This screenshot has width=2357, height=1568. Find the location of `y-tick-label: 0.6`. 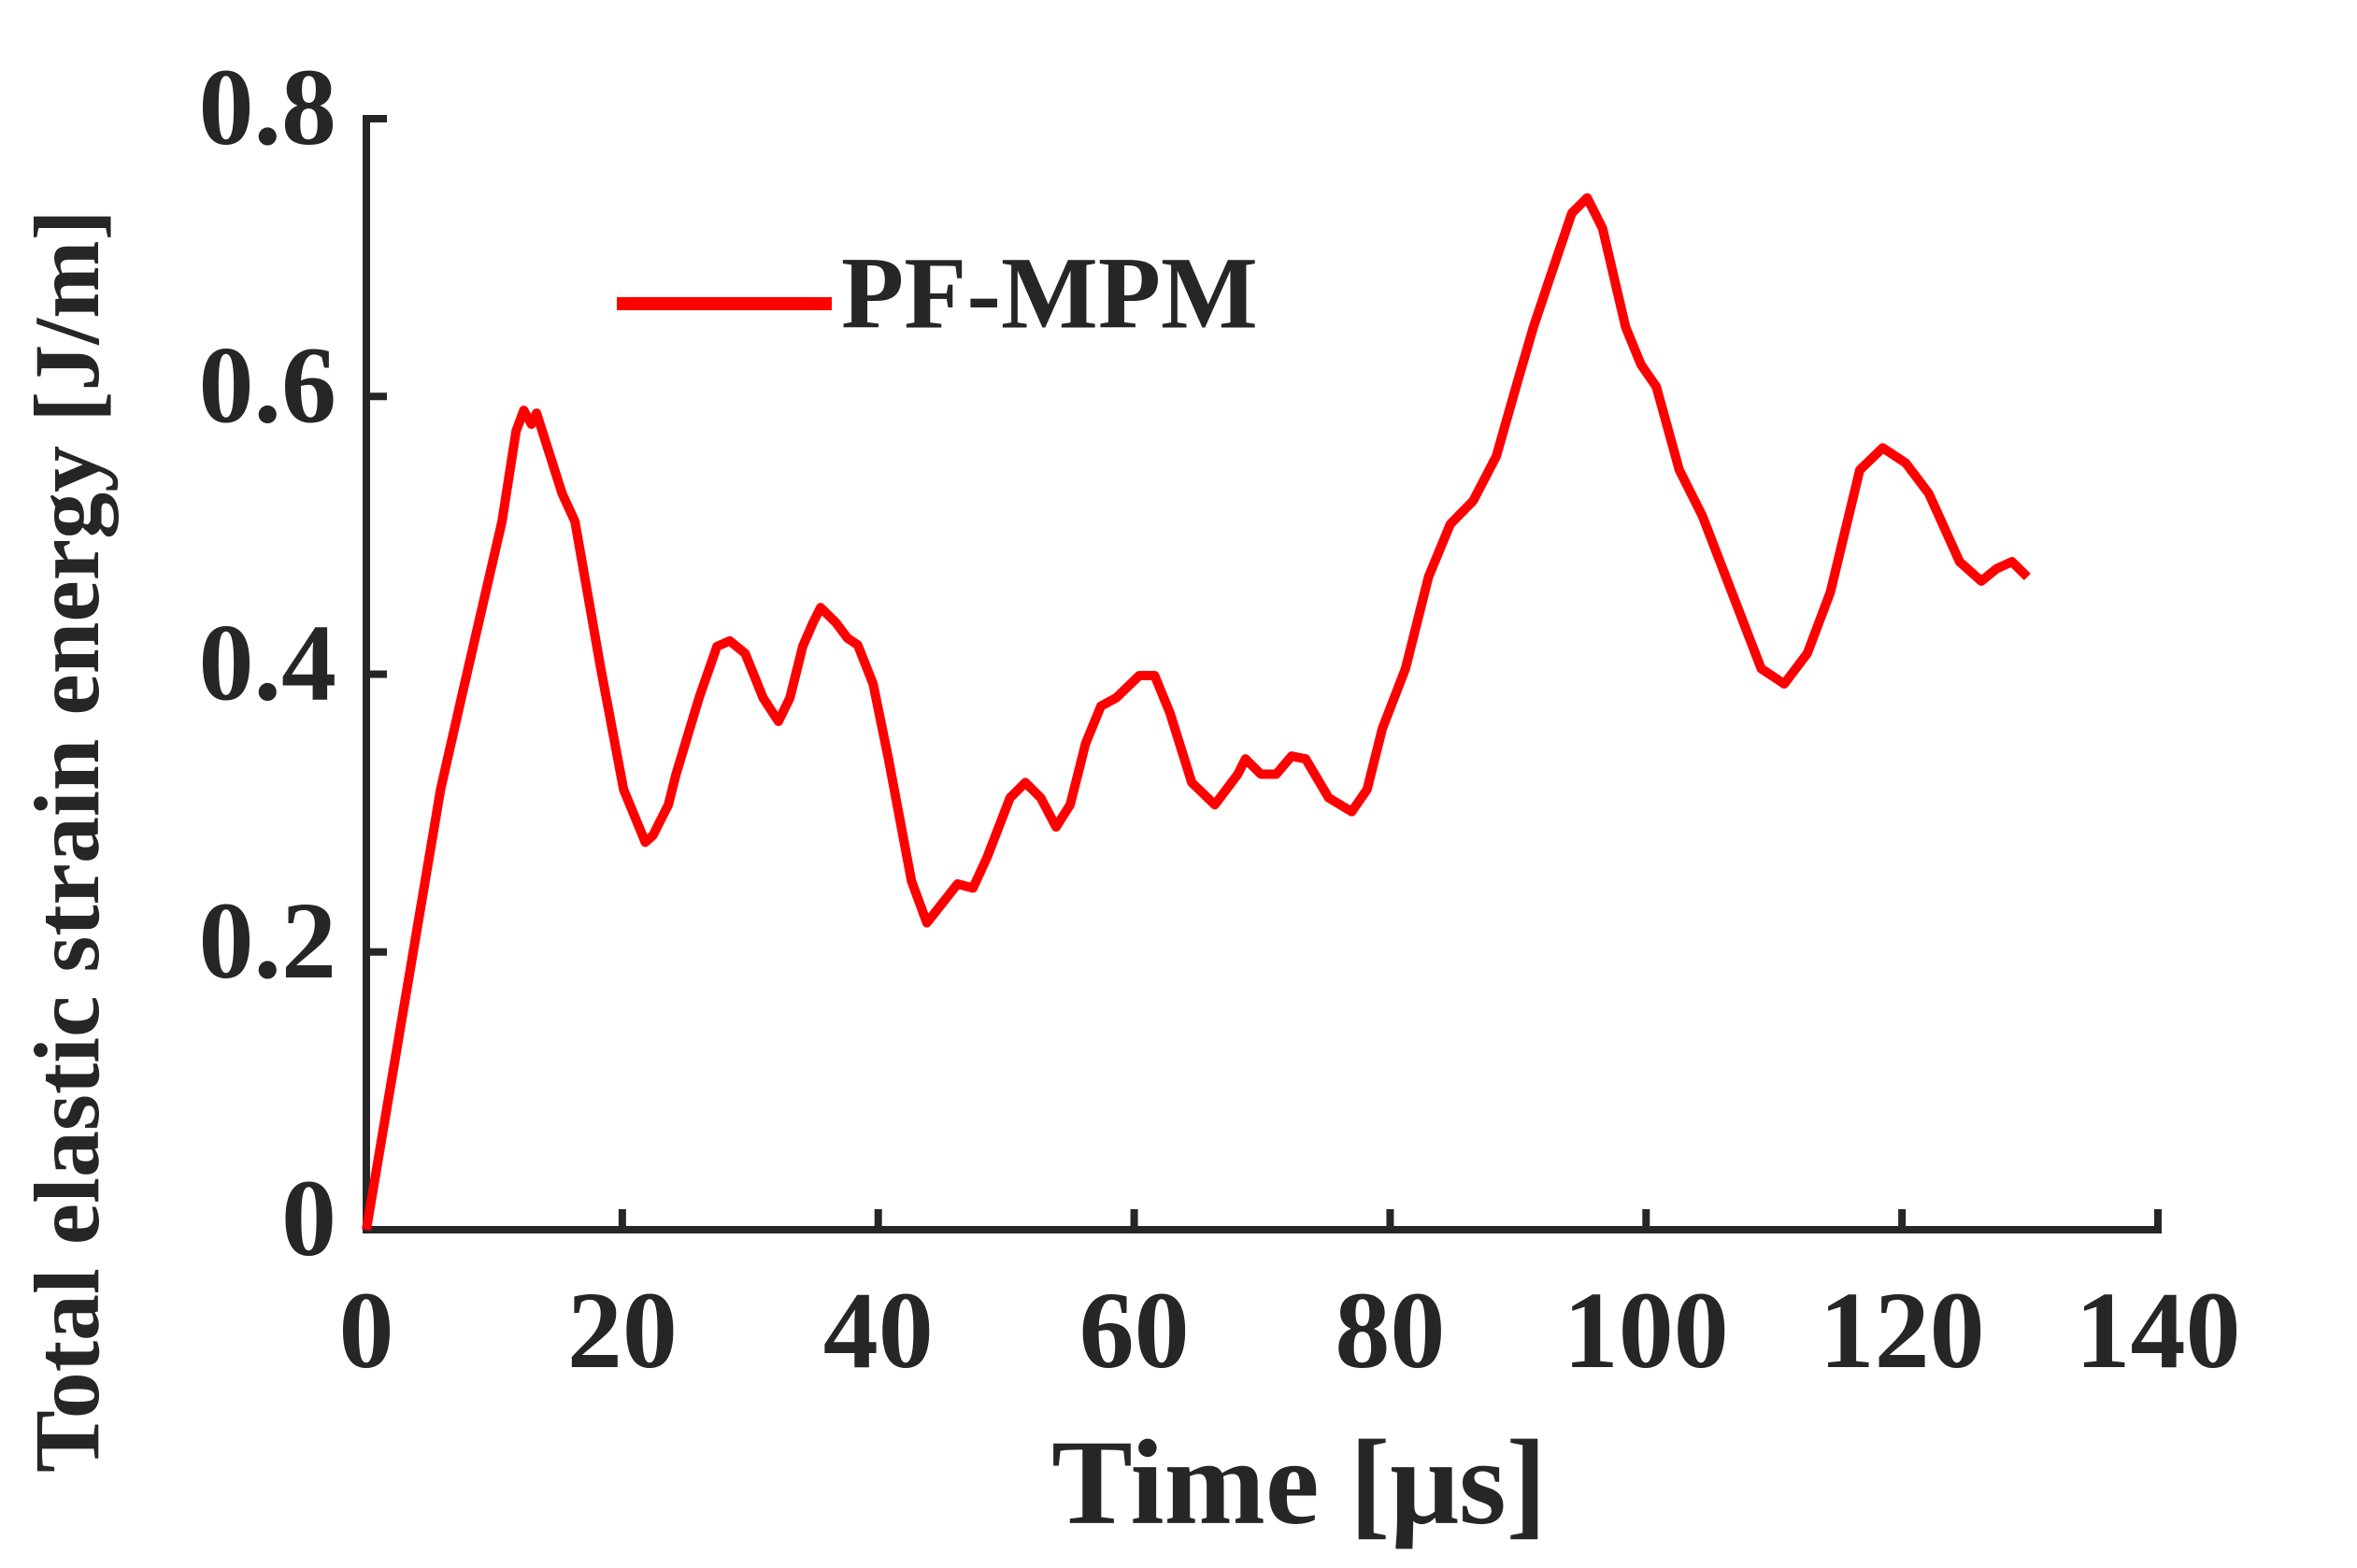

y-tick-label: 0.6 is located at coordinates (268, 384).